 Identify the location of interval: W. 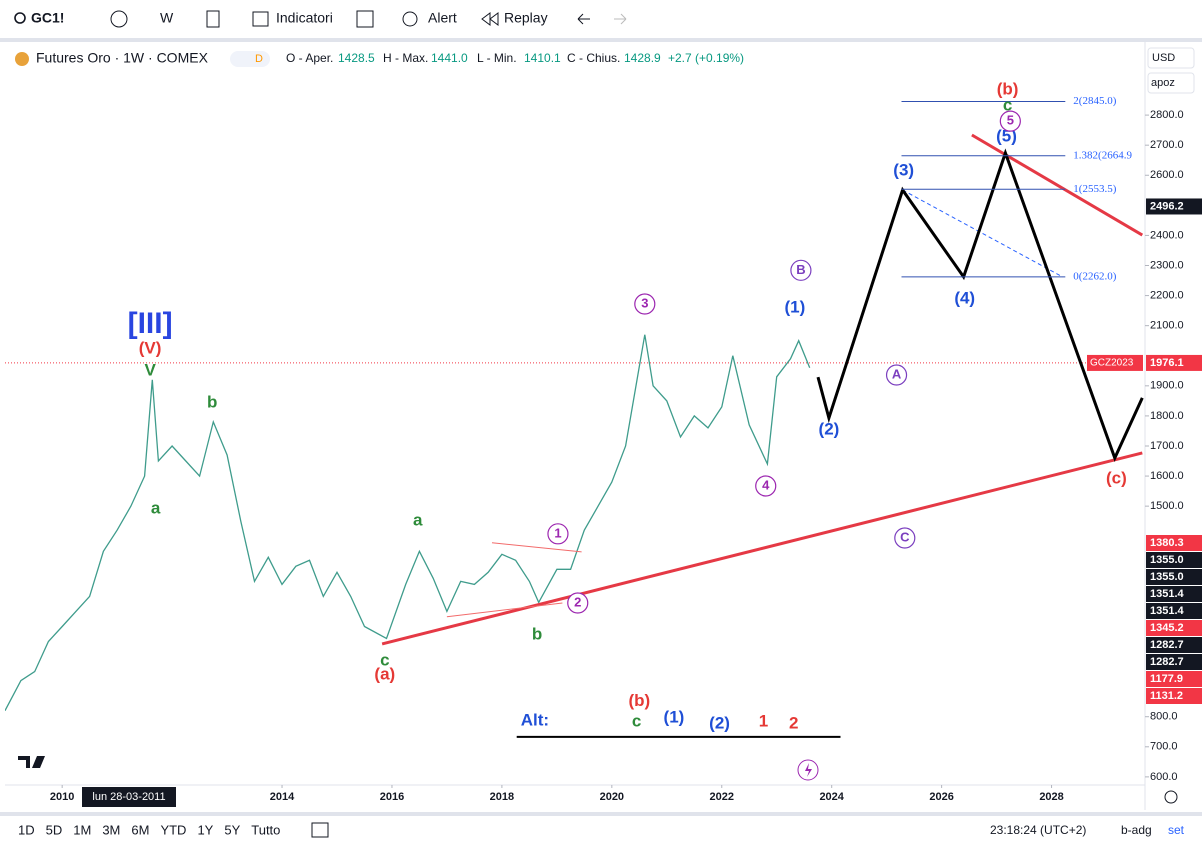
(167, 18).